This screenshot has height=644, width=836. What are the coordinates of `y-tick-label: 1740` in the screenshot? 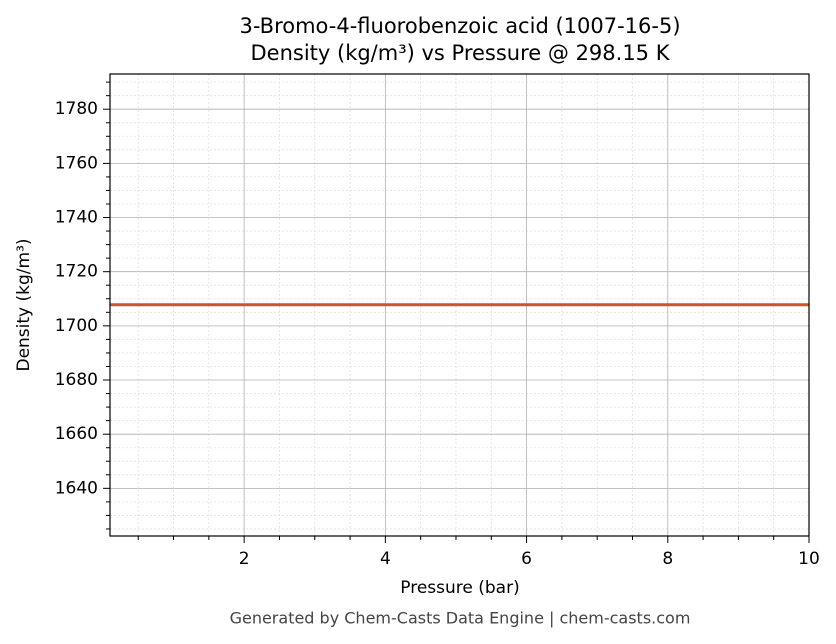 It's located at (76, 218).